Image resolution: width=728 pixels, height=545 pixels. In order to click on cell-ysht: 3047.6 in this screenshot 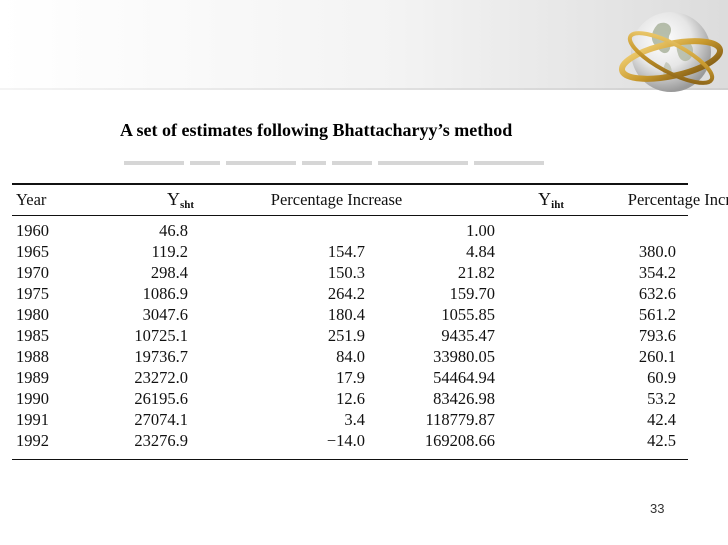, I will do `click(165, 314)`.